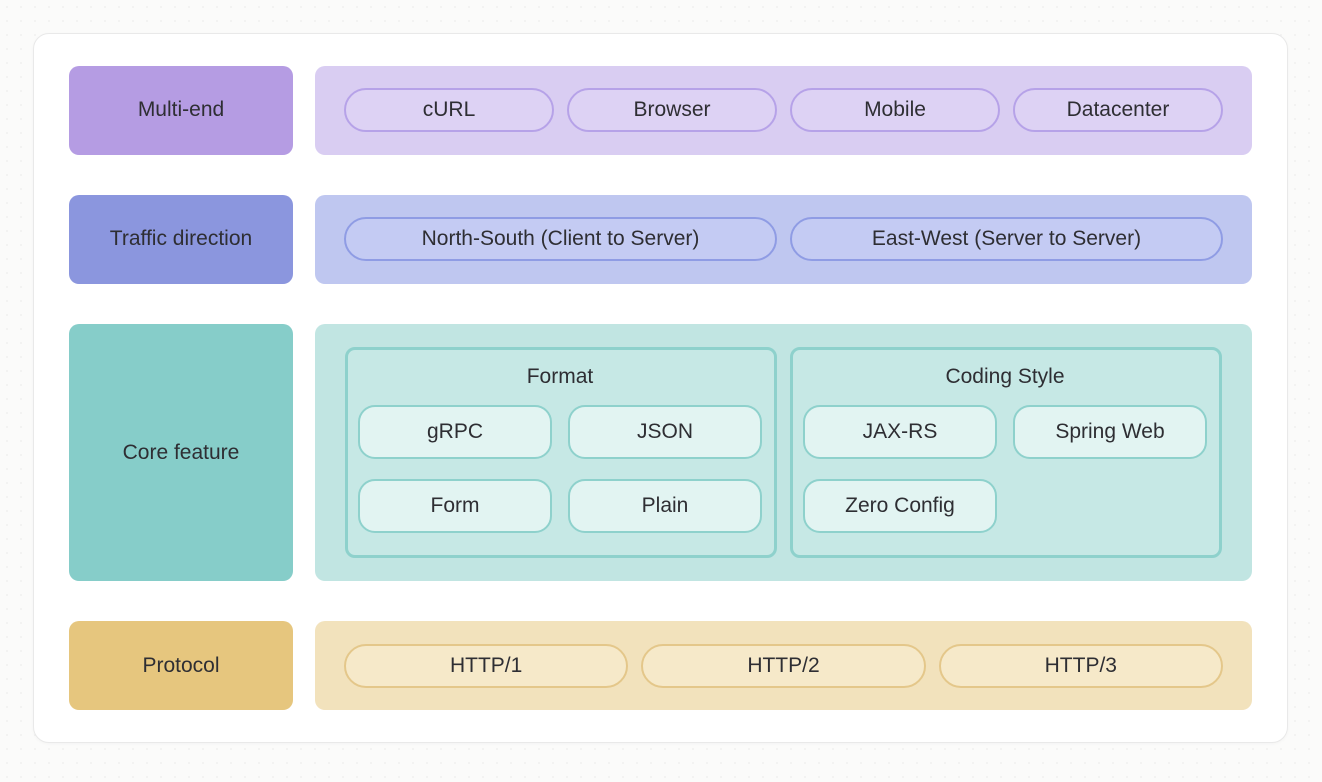 This screenshot has height=782, width=1322. Describe the element at coordinates (455, 505) in the screenshot. I see `chip-form: Form` at that location.